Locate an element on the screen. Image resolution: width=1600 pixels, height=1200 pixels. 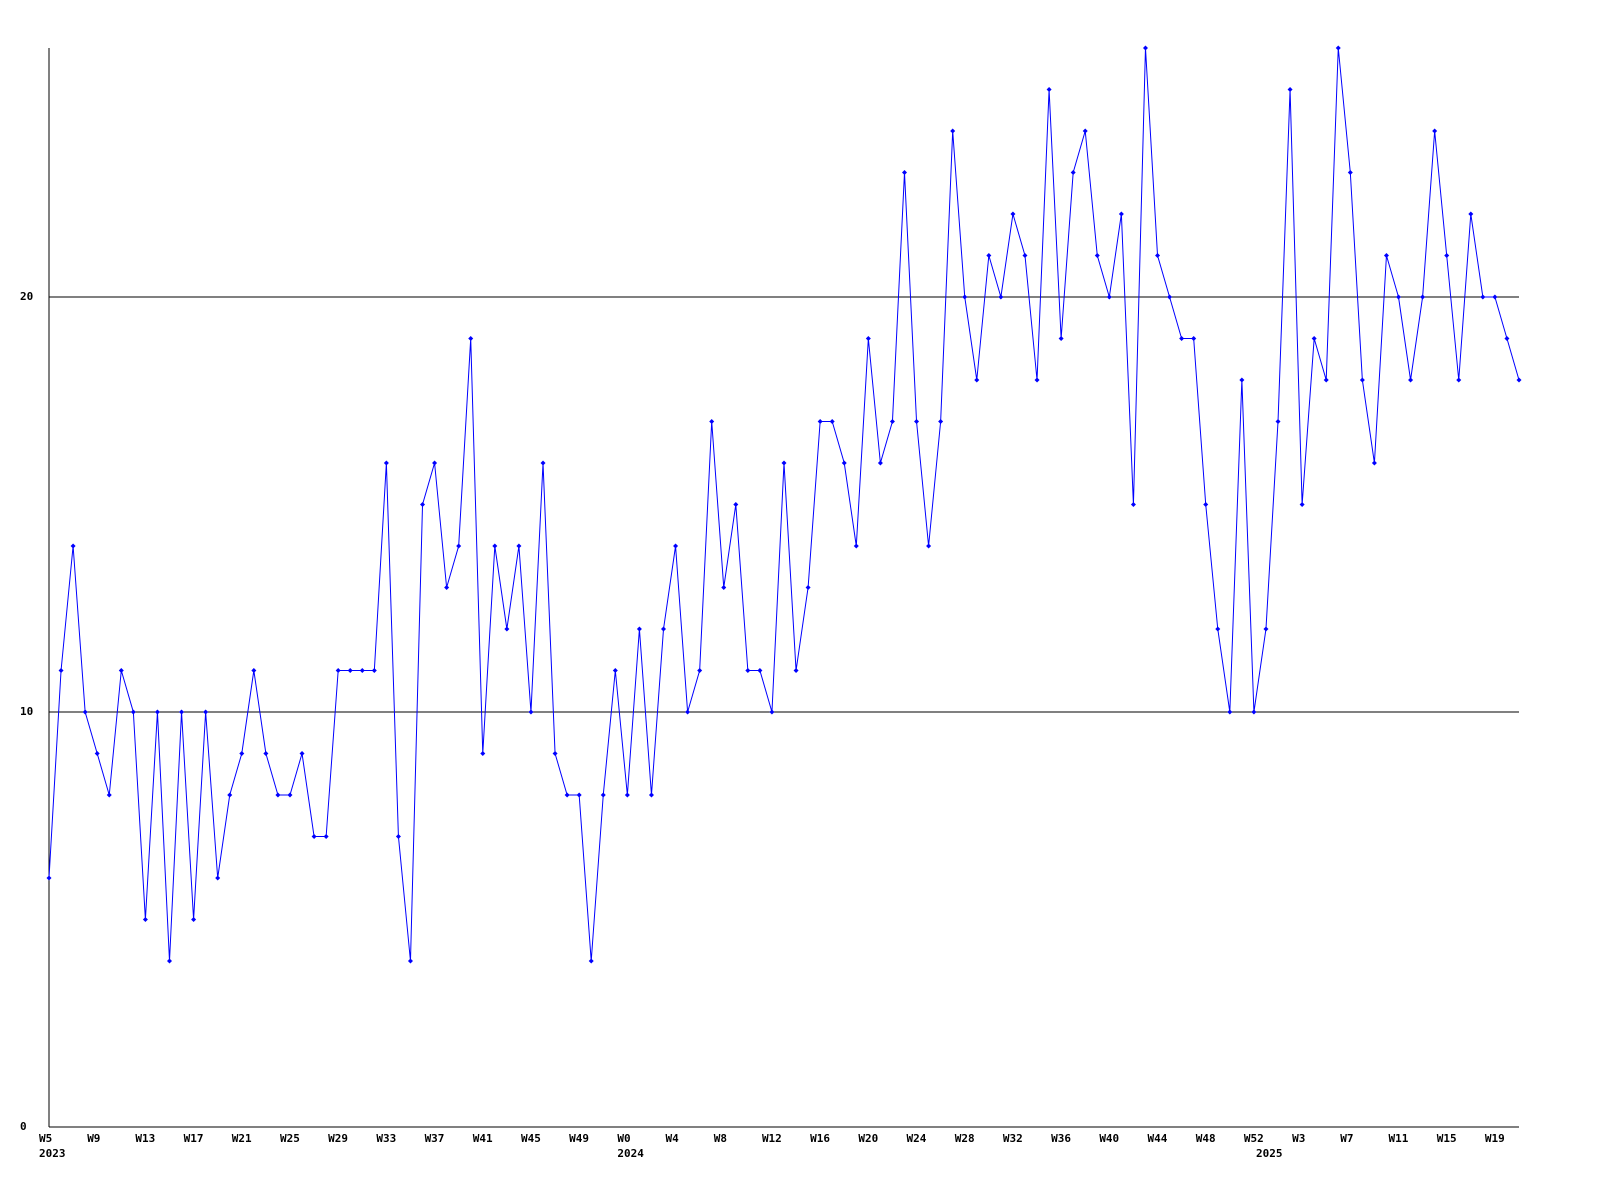
x-group-label: 2024 is located at coordinates (630, 1153).